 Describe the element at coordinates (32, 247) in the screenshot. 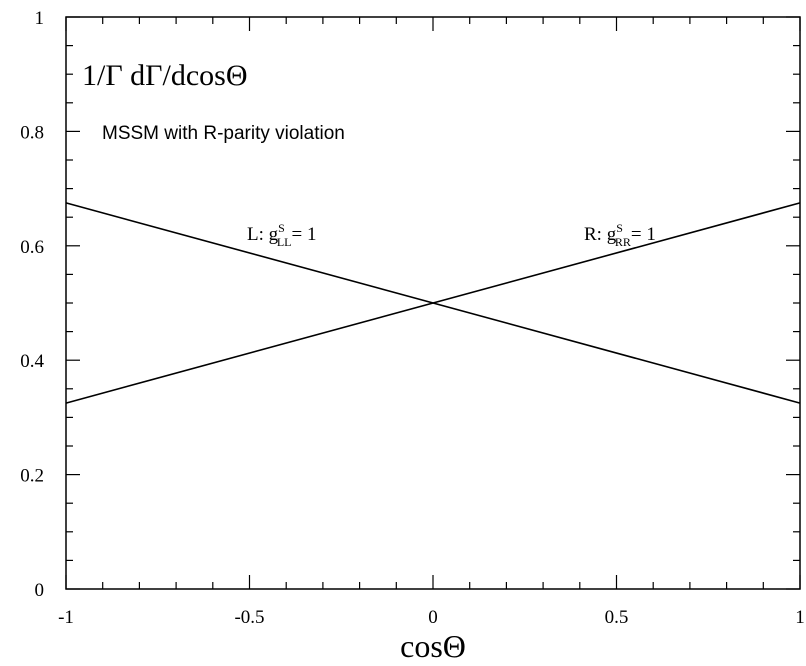

I see `y-tick-label: 0.6` at that location.